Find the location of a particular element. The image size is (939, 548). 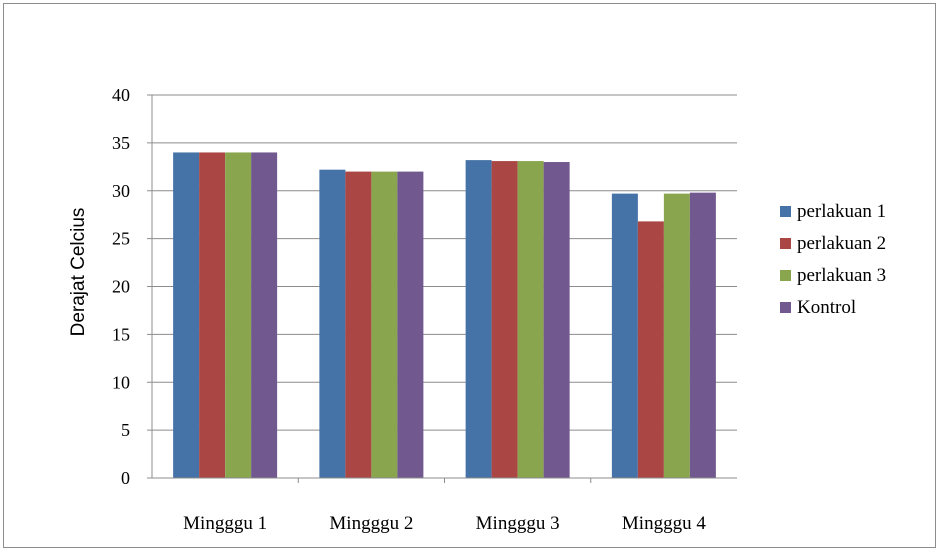

y-tick-label: 30 is located at coordinates (121, 191).